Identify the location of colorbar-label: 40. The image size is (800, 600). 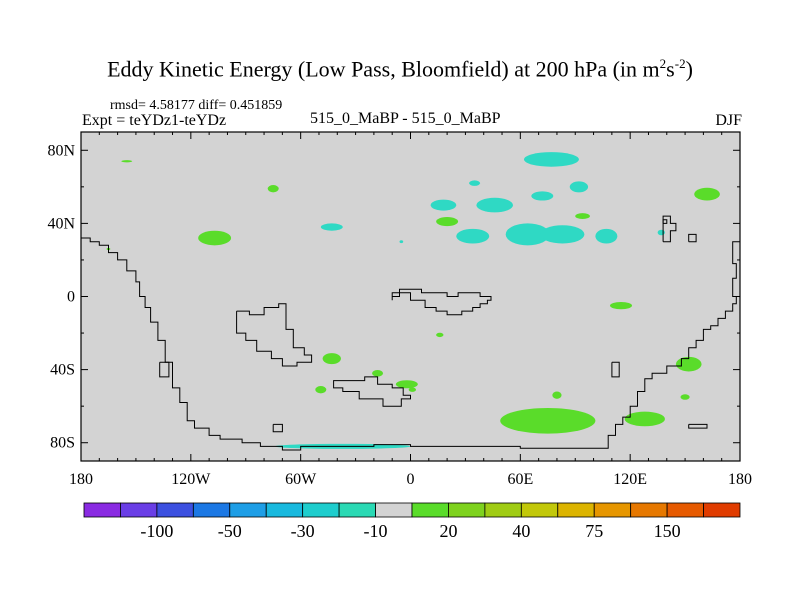
(521, 531).